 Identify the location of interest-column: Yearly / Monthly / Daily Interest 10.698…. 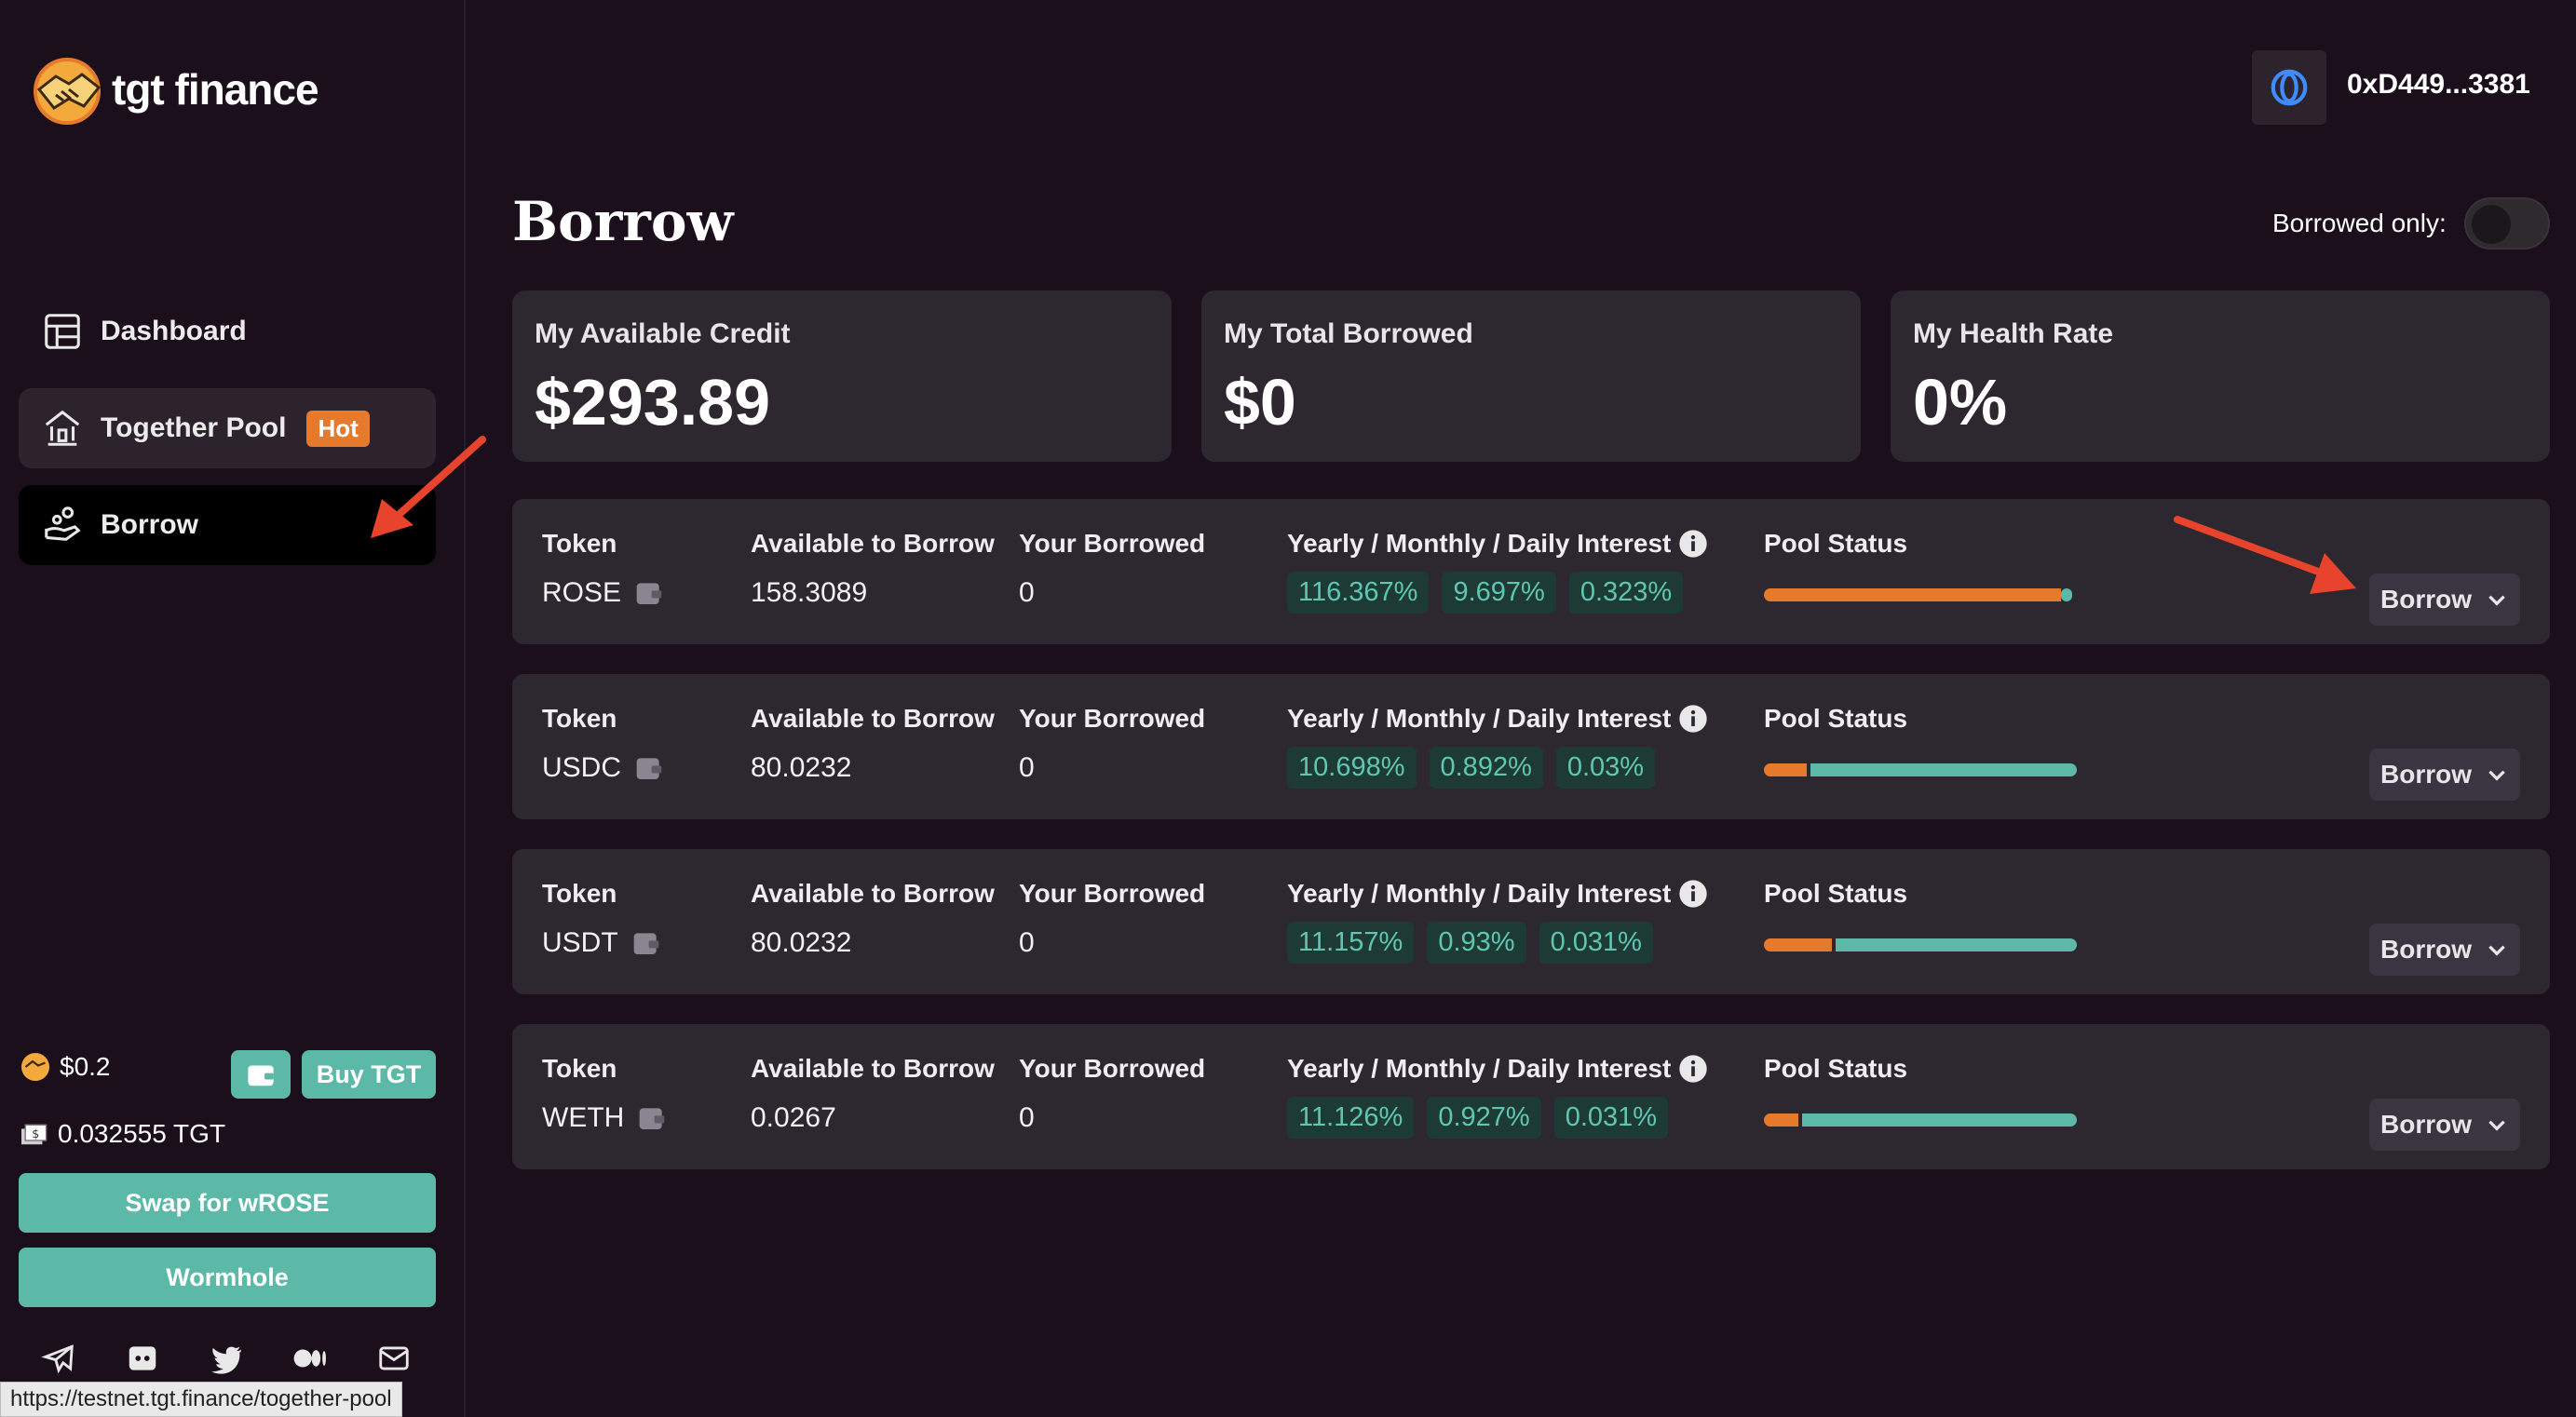
(1497, 746).